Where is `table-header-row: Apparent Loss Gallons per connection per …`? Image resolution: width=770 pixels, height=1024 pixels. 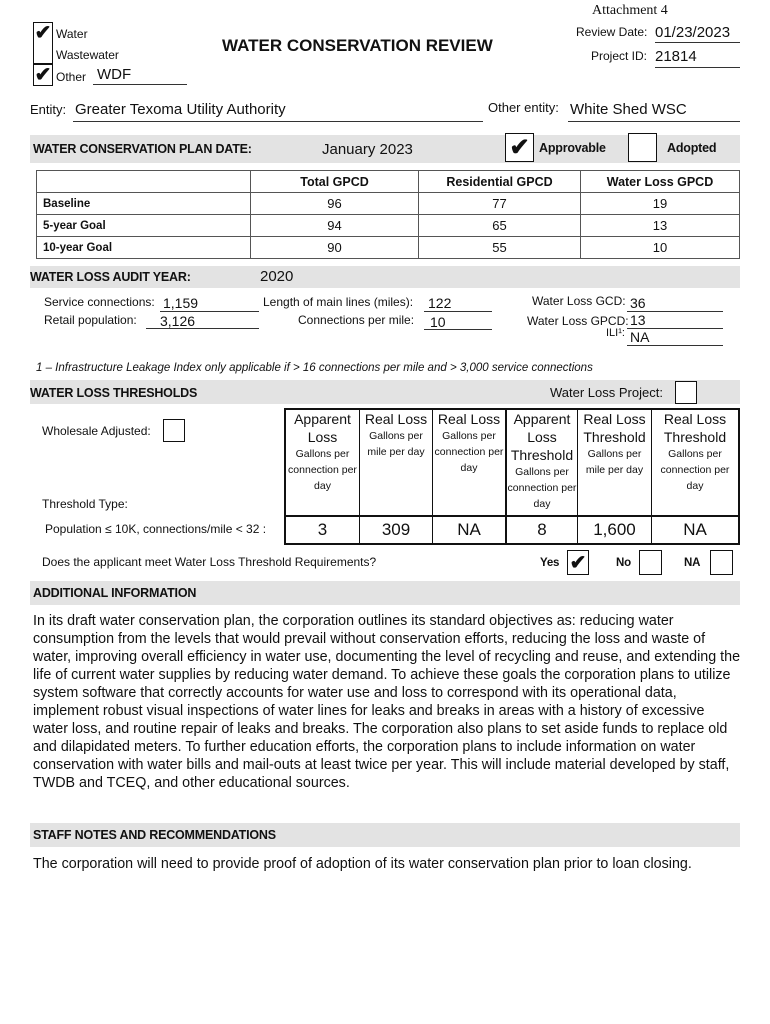
table-header-row: Apparent Loss Gallons per connection per … is located at coordinates (512, 462).